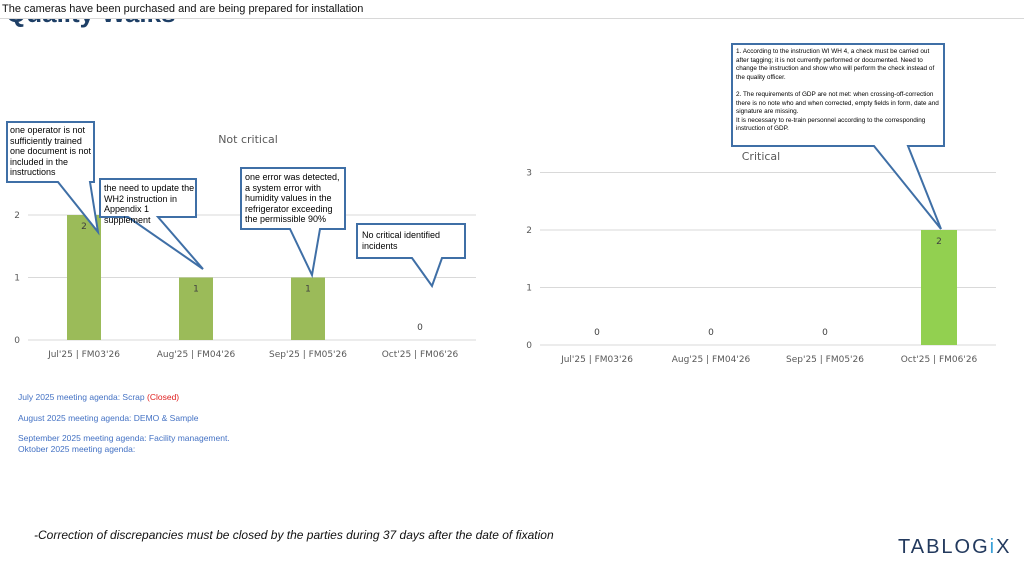 The height and width of the screenshot is (576, 1024). Describe the element at coordinates (53, 178) in the screenshot. I see `callout-1-shape` at that location.